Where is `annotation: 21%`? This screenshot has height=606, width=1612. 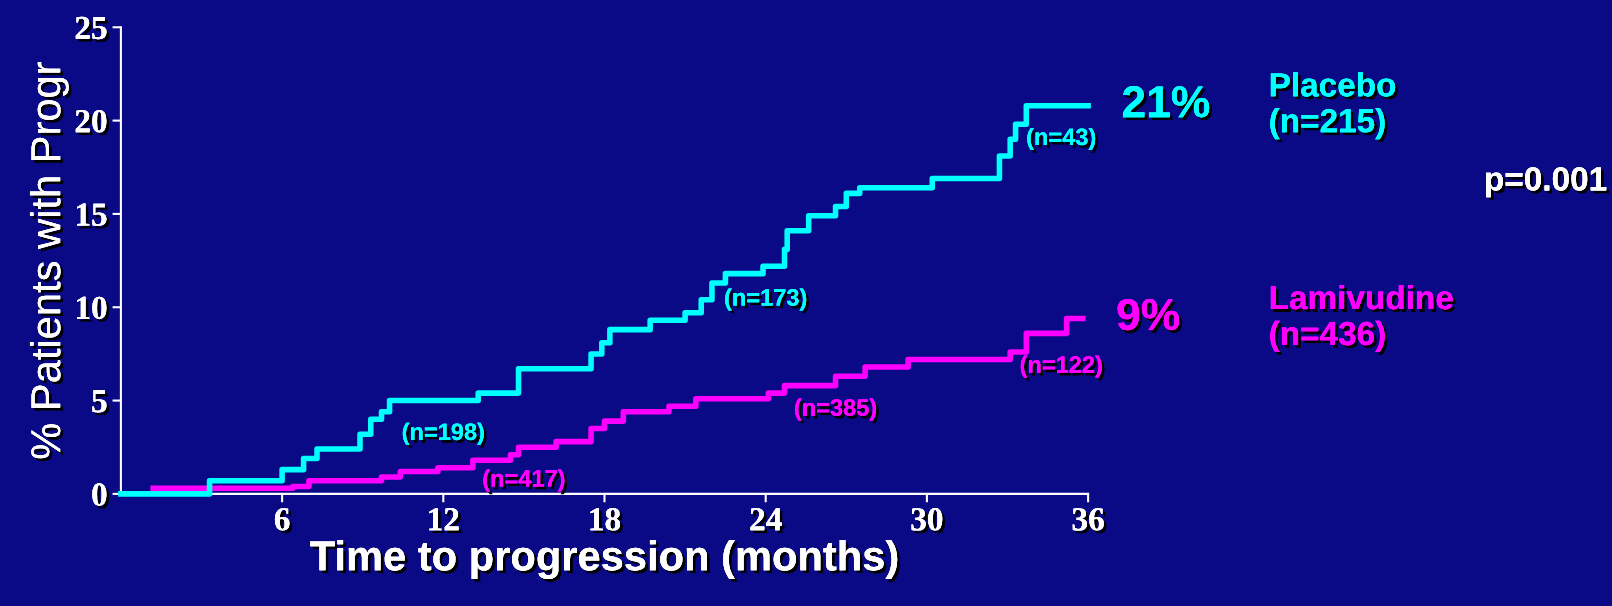
annotation: 21% is located at coordinates (1167, 103).